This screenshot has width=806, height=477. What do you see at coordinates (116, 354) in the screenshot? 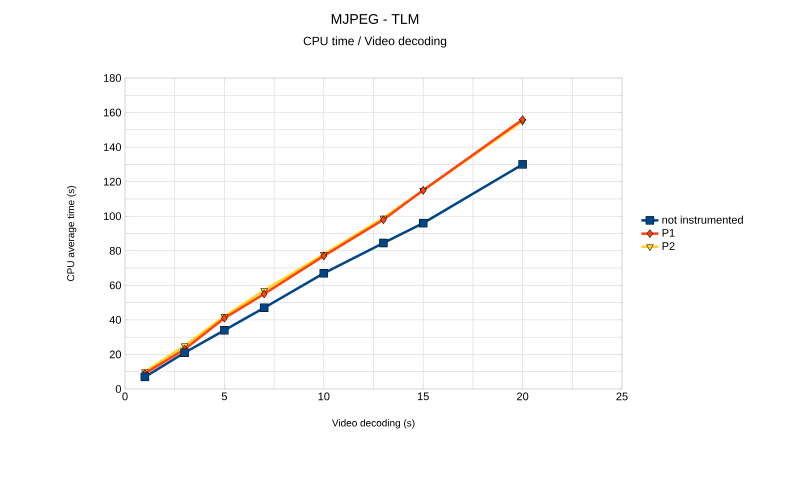
I see `y-tick-label: 20` at bounding box center [116, 354].